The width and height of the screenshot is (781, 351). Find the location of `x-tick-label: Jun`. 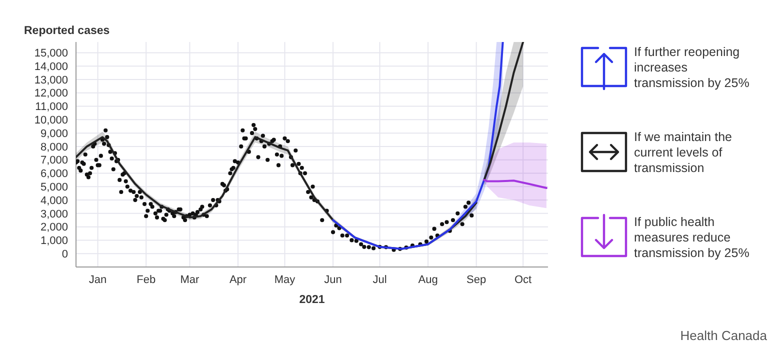

x-tick-label: Jun is located at coordinates (333, 280).